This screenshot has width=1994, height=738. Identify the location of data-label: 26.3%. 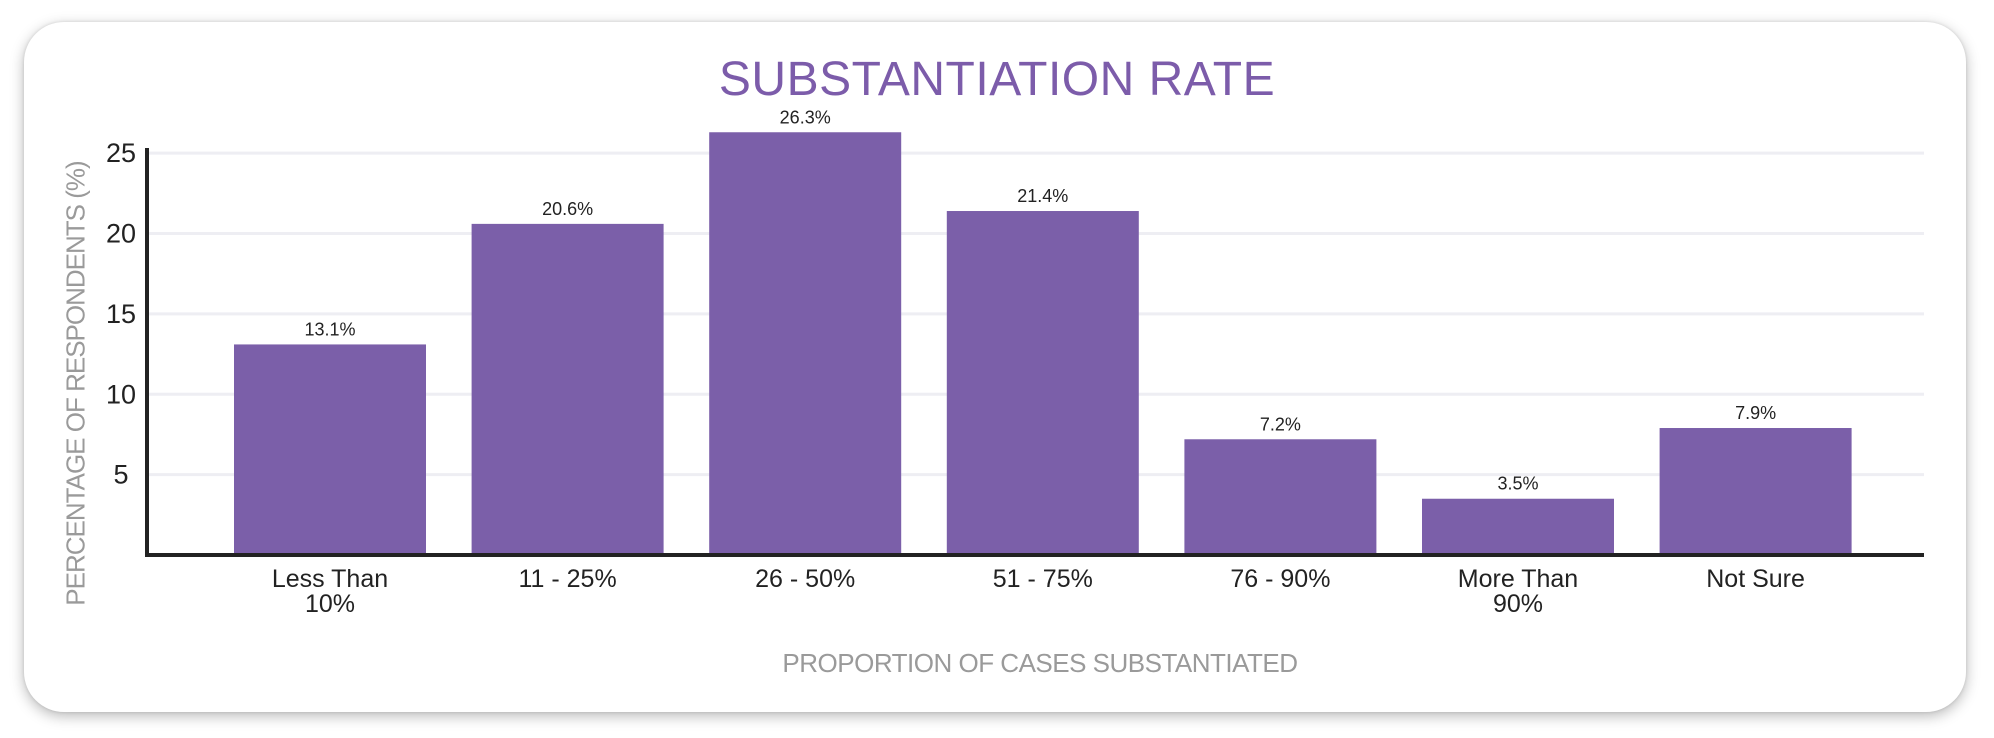
(805, 117).